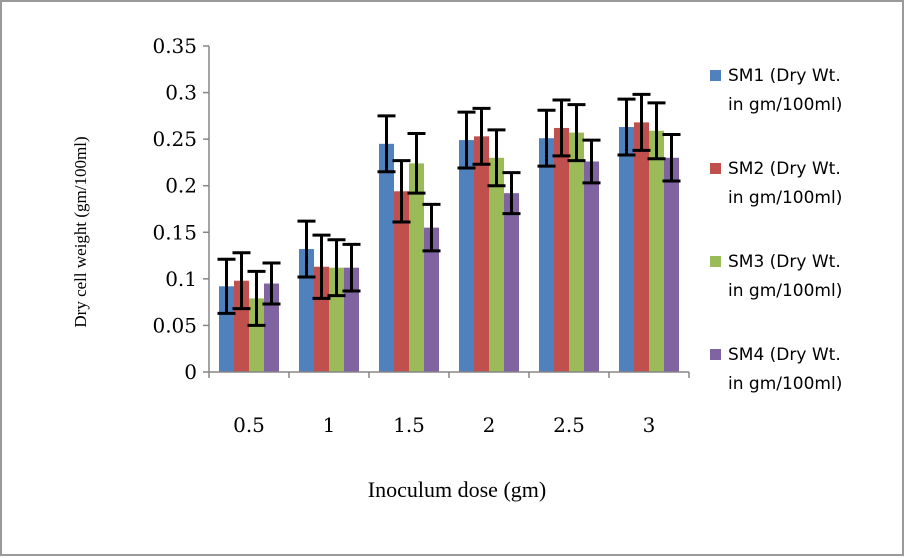 Image resolution: width=904 pixels, height=558 pixels. What do you see at coordinates (784, 76) in the screenshot?
I see `legend-label-series1-line1: SM1 (Dry Wt.` at bounding box center [784, 76].